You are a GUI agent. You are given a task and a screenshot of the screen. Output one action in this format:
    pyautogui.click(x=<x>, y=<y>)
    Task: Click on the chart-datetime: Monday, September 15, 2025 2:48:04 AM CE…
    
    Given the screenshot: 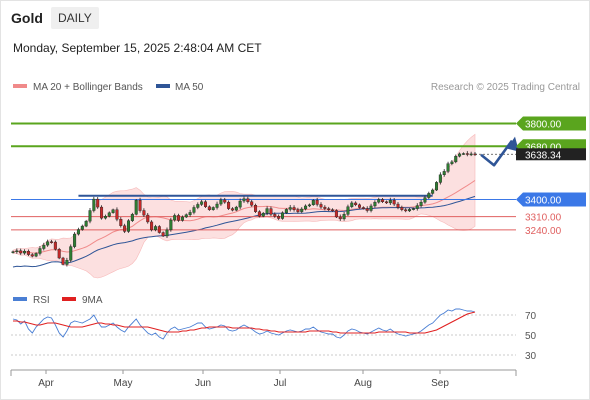 What is the action you would take?
    pyautogui.click(x=137, y=48)
    